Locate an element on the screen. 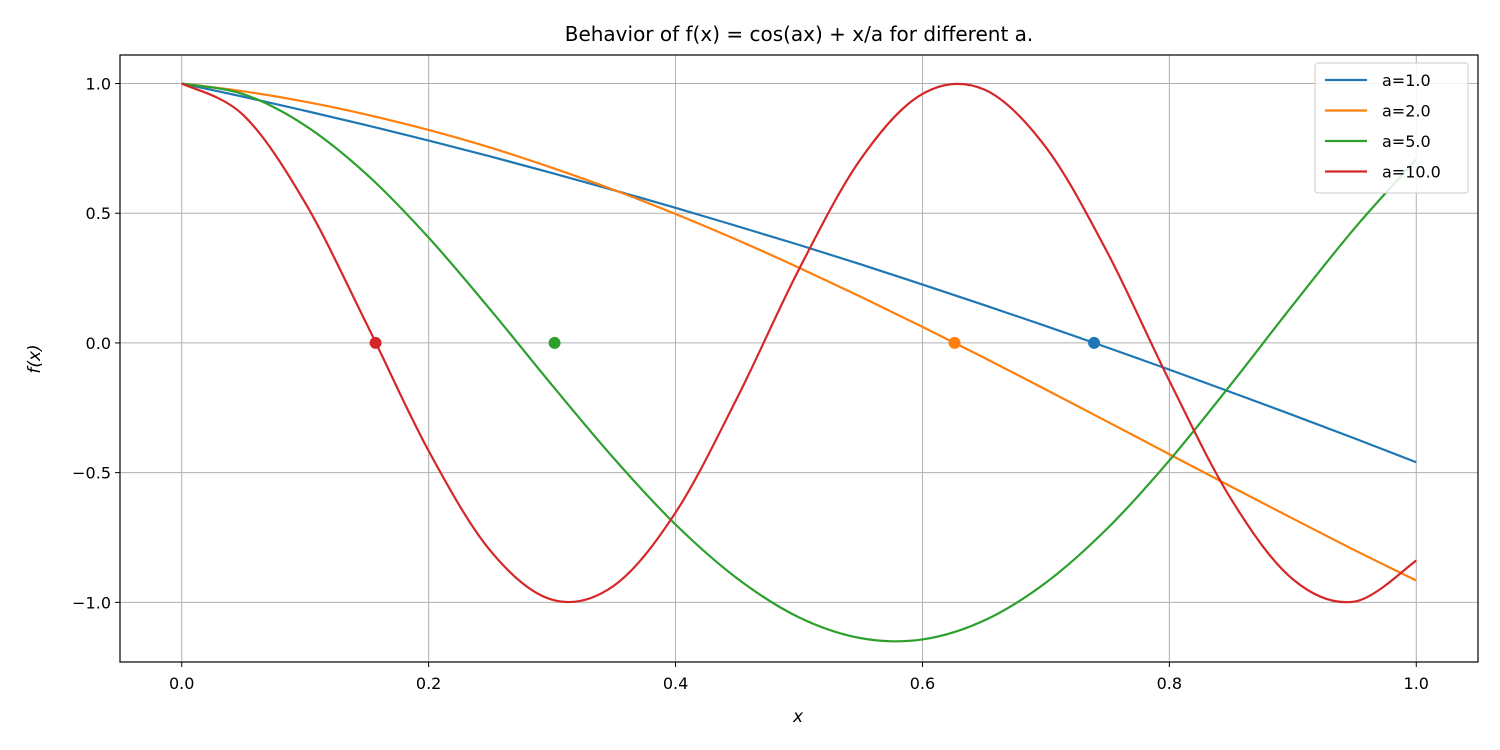  y-tick-label: −1.0 is located at coordinates (91, 602).